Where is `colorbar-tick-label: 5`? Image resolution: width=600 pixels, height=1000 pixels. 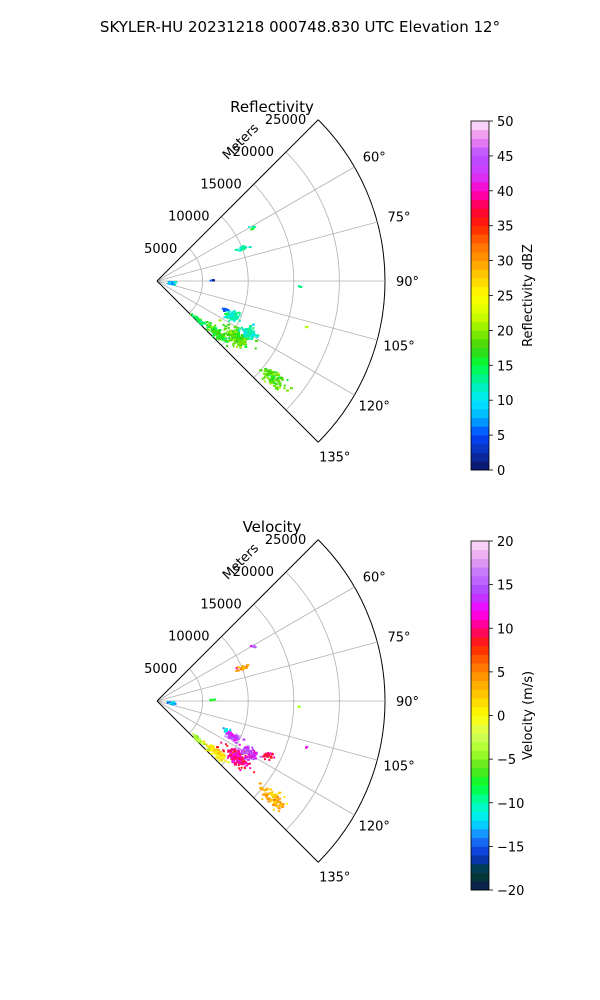 colorbar-tick-label: 5 is located at coordinates (501, 673).